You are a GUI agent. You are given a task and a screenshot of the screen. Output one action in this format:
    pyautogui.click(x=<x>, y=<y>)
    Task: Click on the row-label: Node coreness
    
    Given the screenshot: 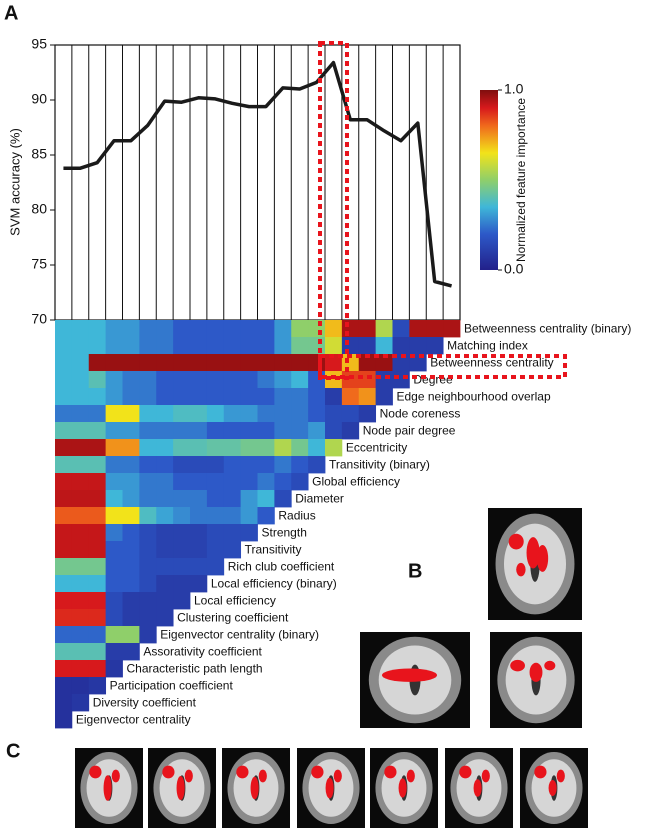 What is the action you would take?
    pyautogui.click(x=420, y=414)
    